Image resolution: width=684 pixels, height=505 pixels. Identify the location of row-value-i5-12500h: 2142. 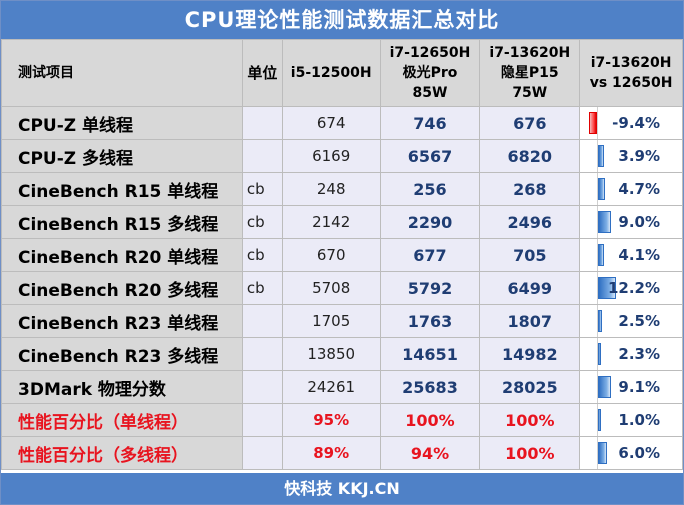
(331, 222).